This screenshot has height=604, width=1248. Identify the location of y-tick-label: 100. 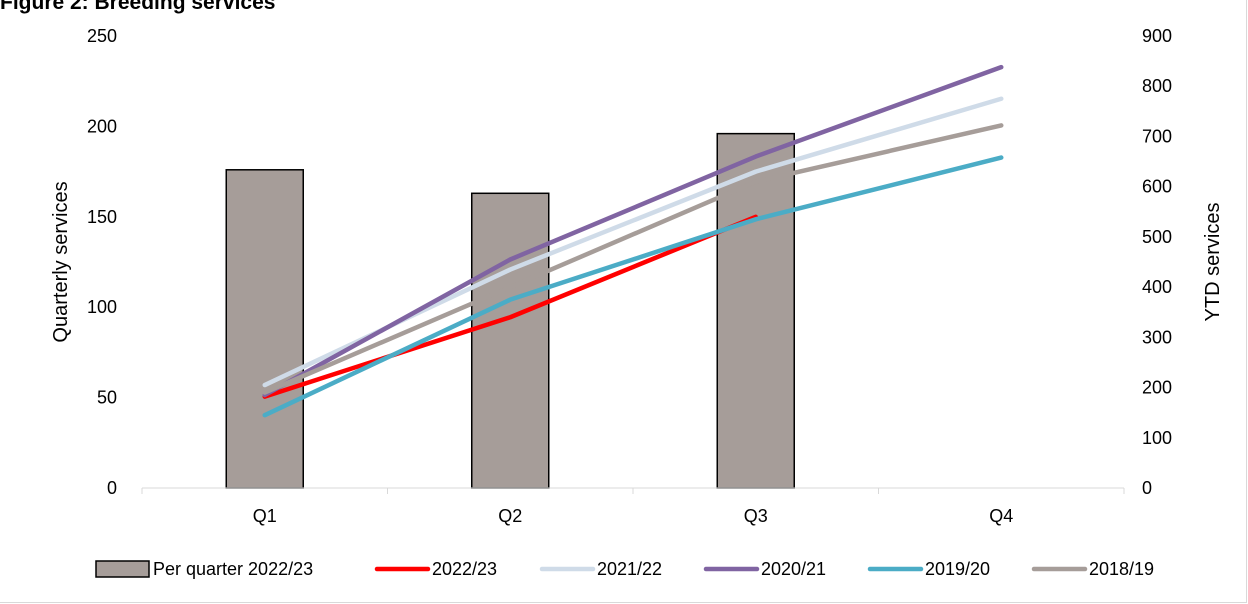
(102, 307).